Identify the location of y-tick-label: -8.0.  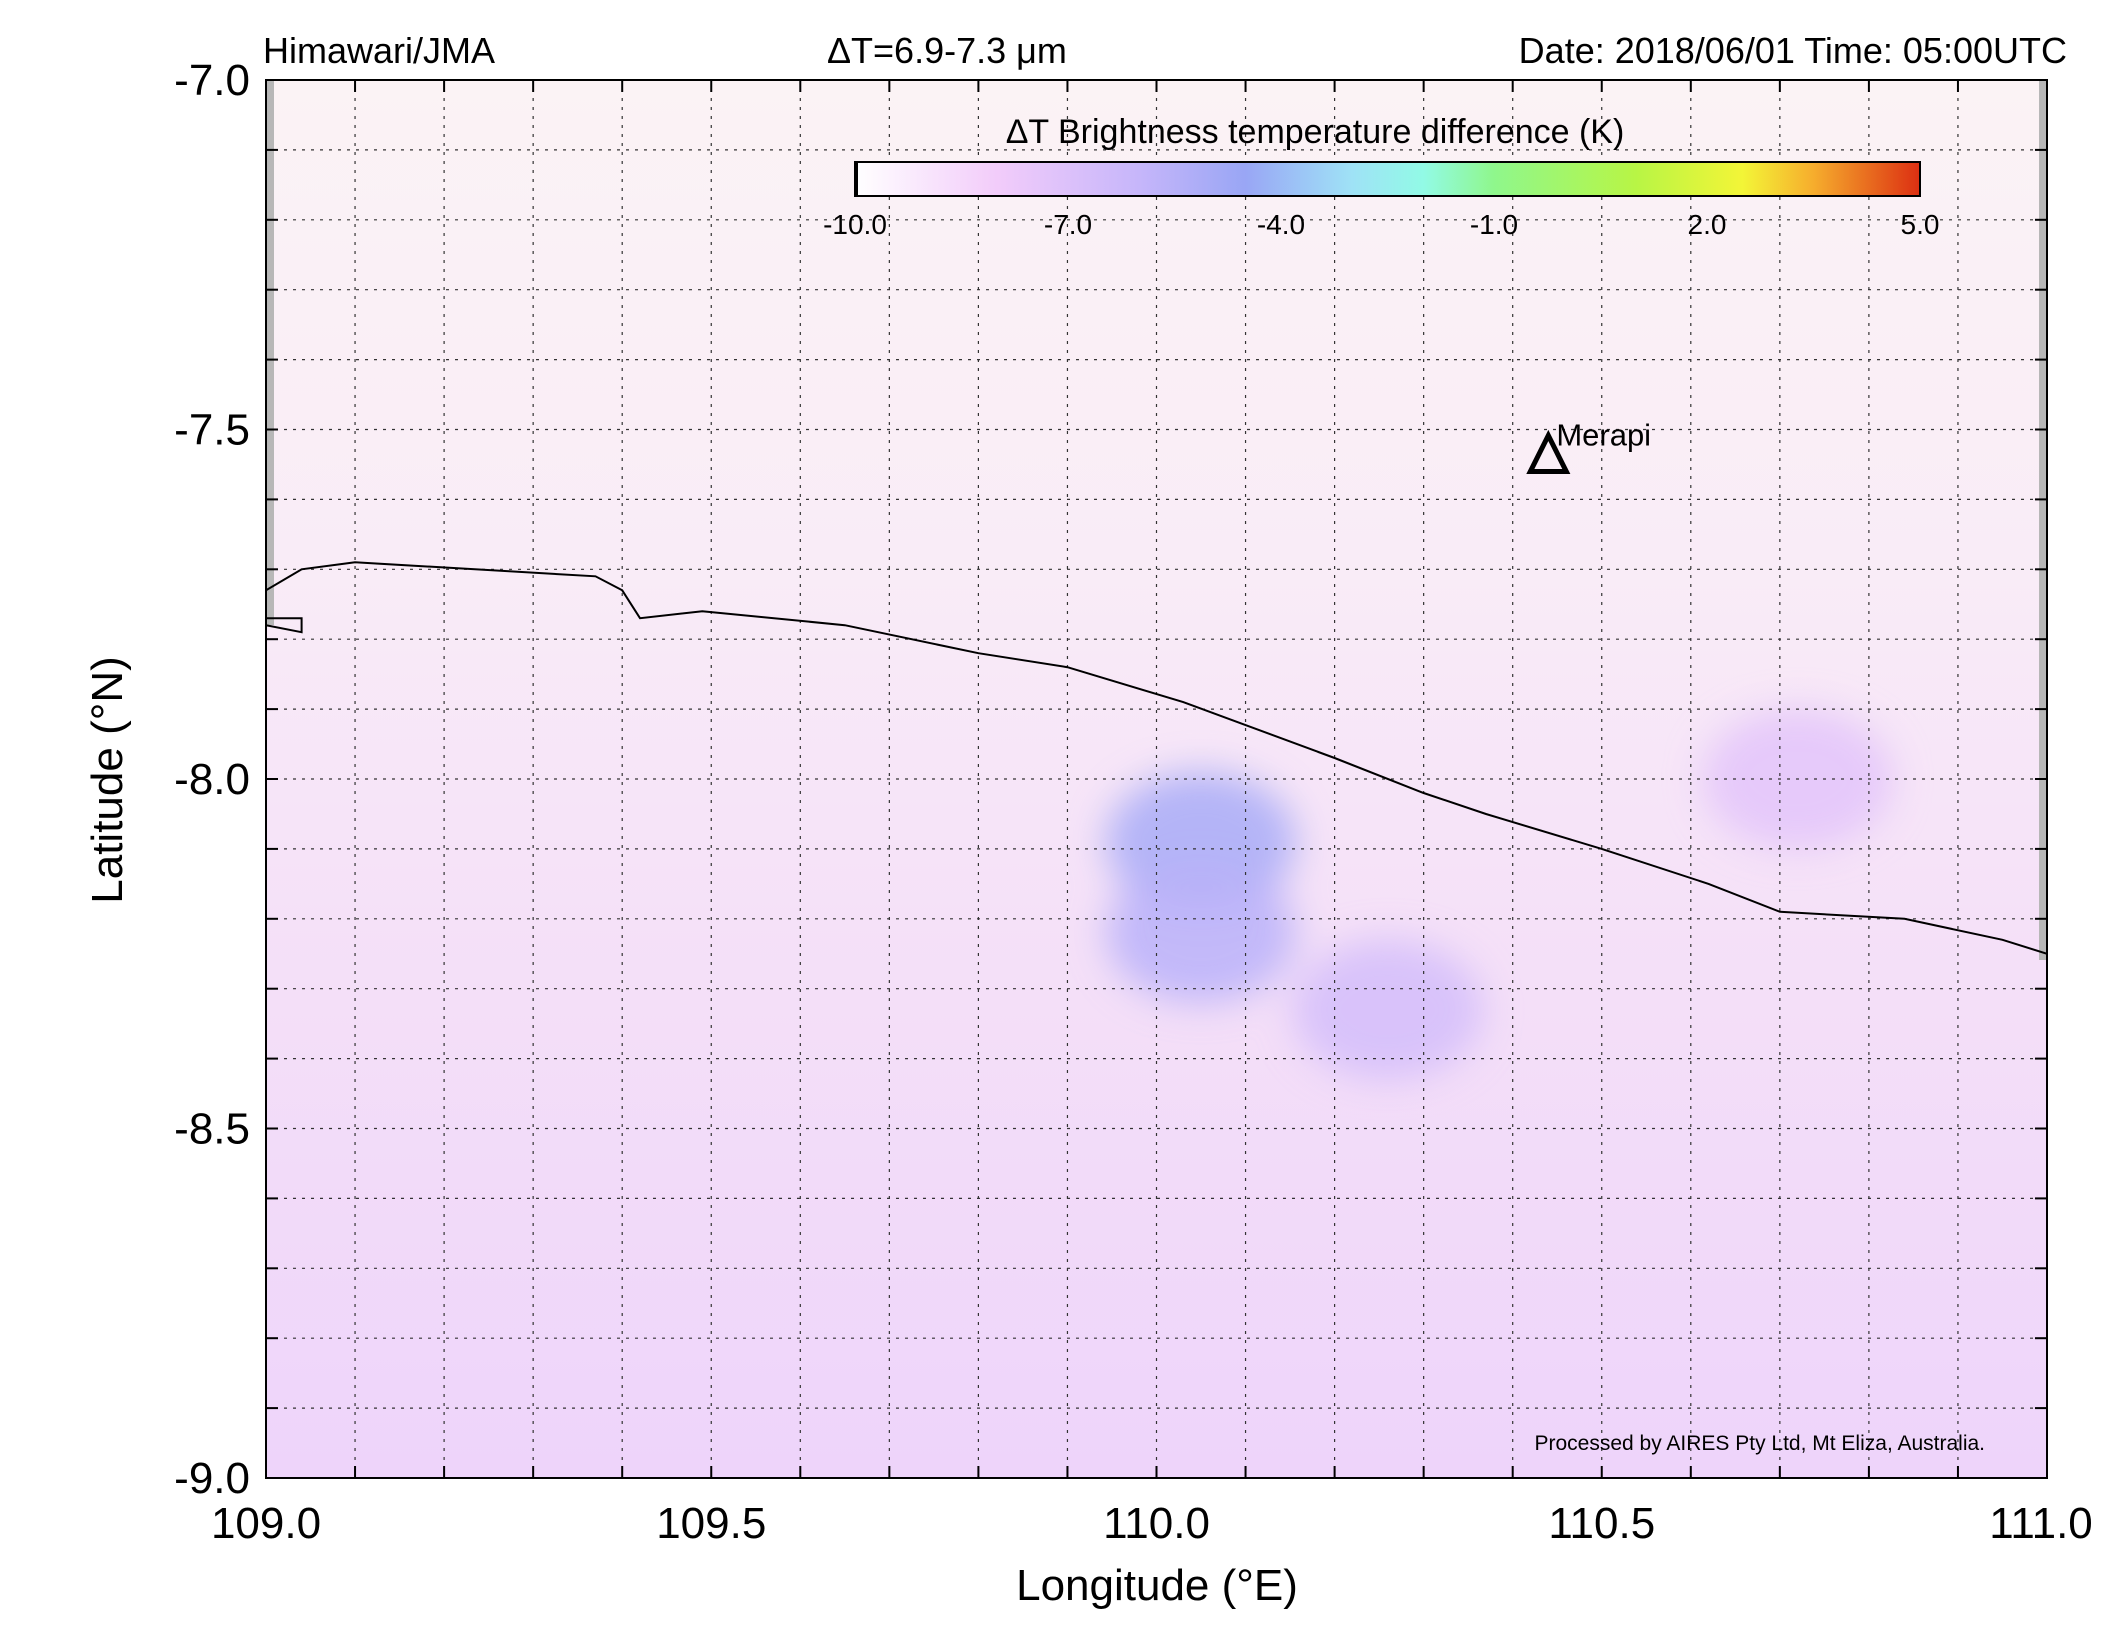
(212, 779).